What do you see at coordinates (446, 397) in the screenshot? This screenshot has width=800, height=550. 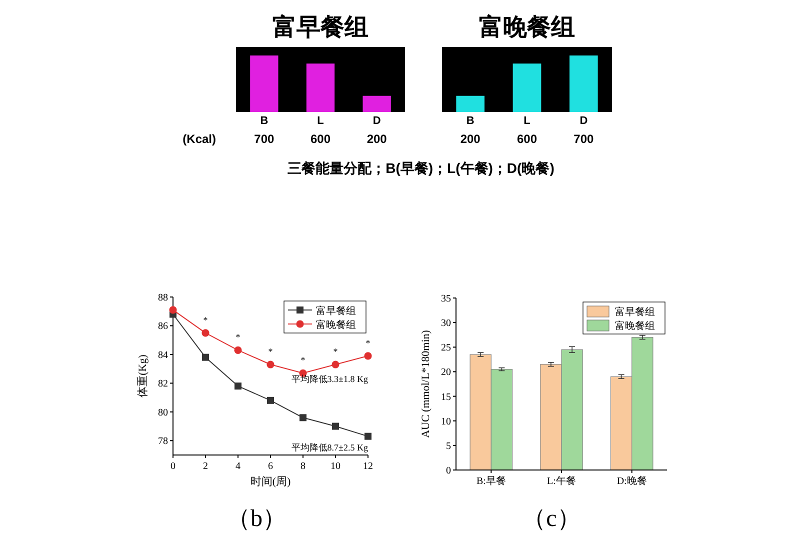 I see `y-tick-label: 15` at bounding box center [446, 397].